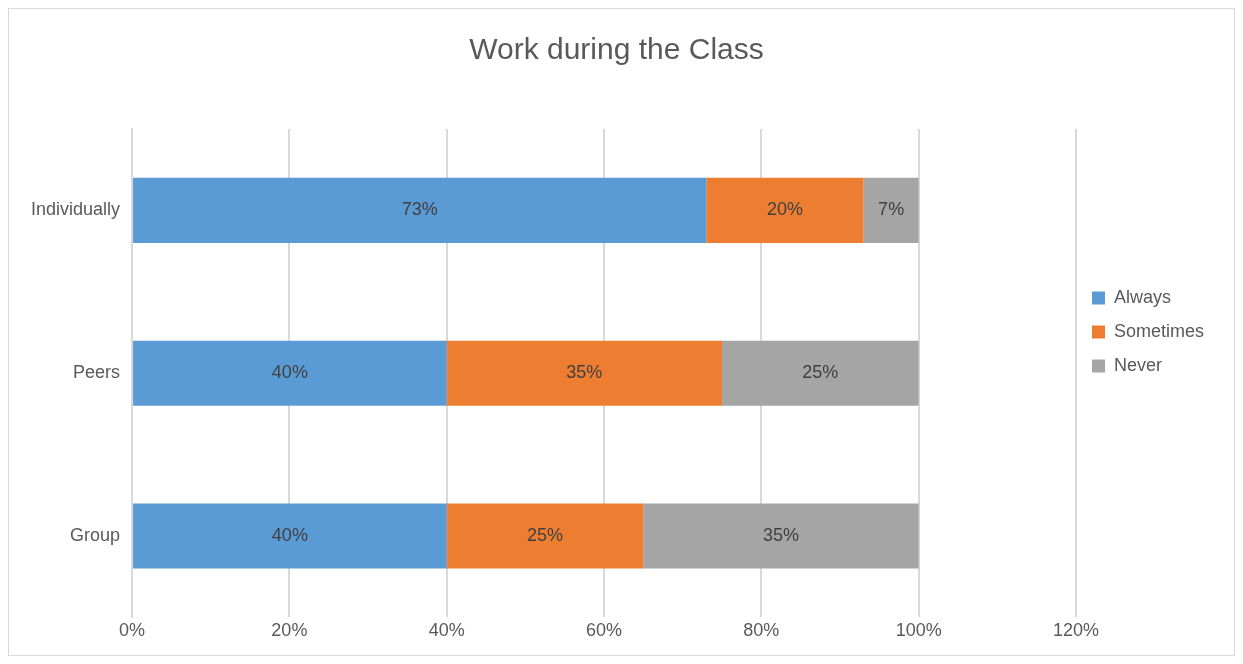 Image resolution: width=1243 pixels, height=664 pixels. I want to click on x-tick-label: 0%, so click(132, 630).